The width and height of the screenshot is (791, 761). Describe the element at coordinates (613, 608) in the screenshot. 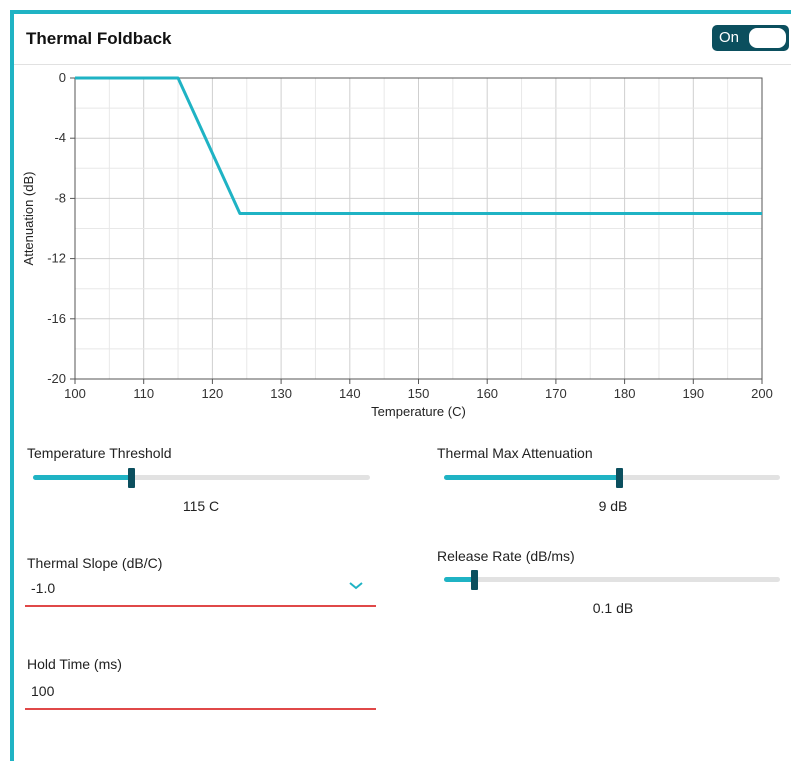

I see `release-rate-value: 0.1 dB` at that location.